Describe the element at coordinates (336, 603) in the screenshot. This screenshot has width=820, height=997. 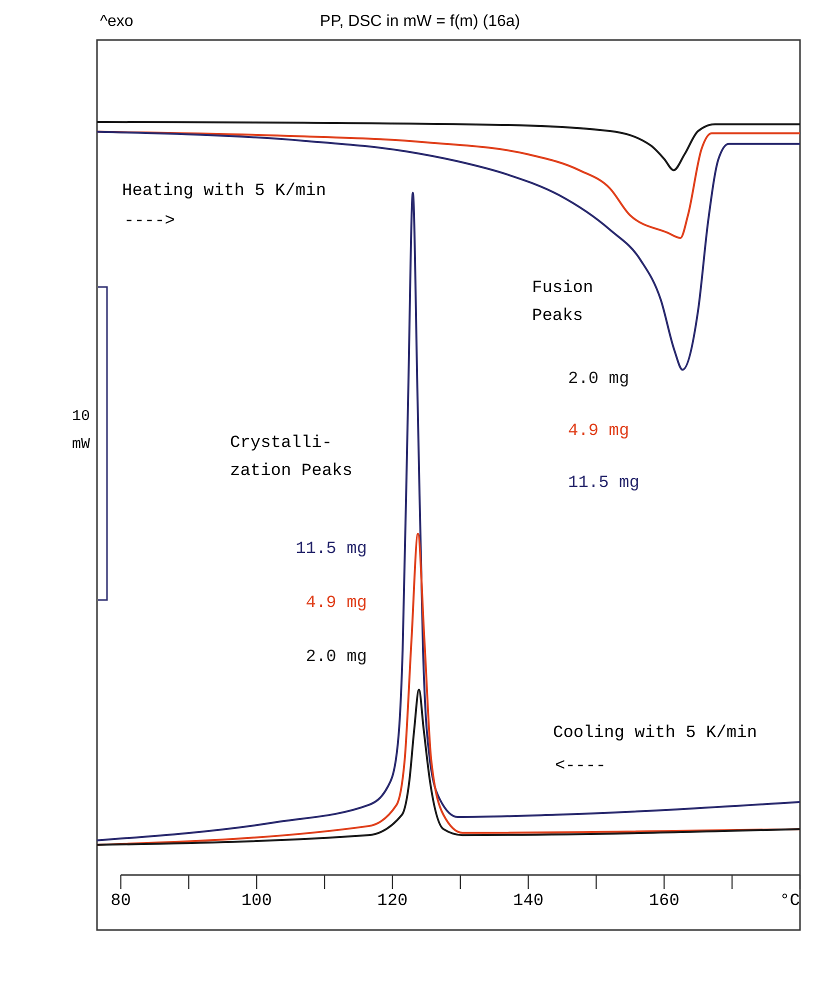
I see `annotation: 4.9 mg` at that location.